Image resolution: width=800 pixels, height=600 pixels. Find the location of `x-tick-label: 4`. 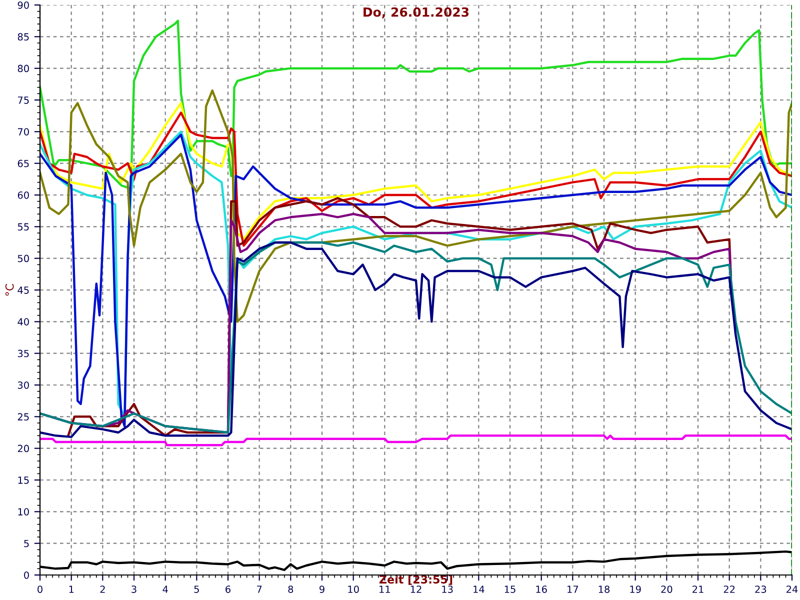

x-tick-label: 4 is located at coordinates (165, 589).